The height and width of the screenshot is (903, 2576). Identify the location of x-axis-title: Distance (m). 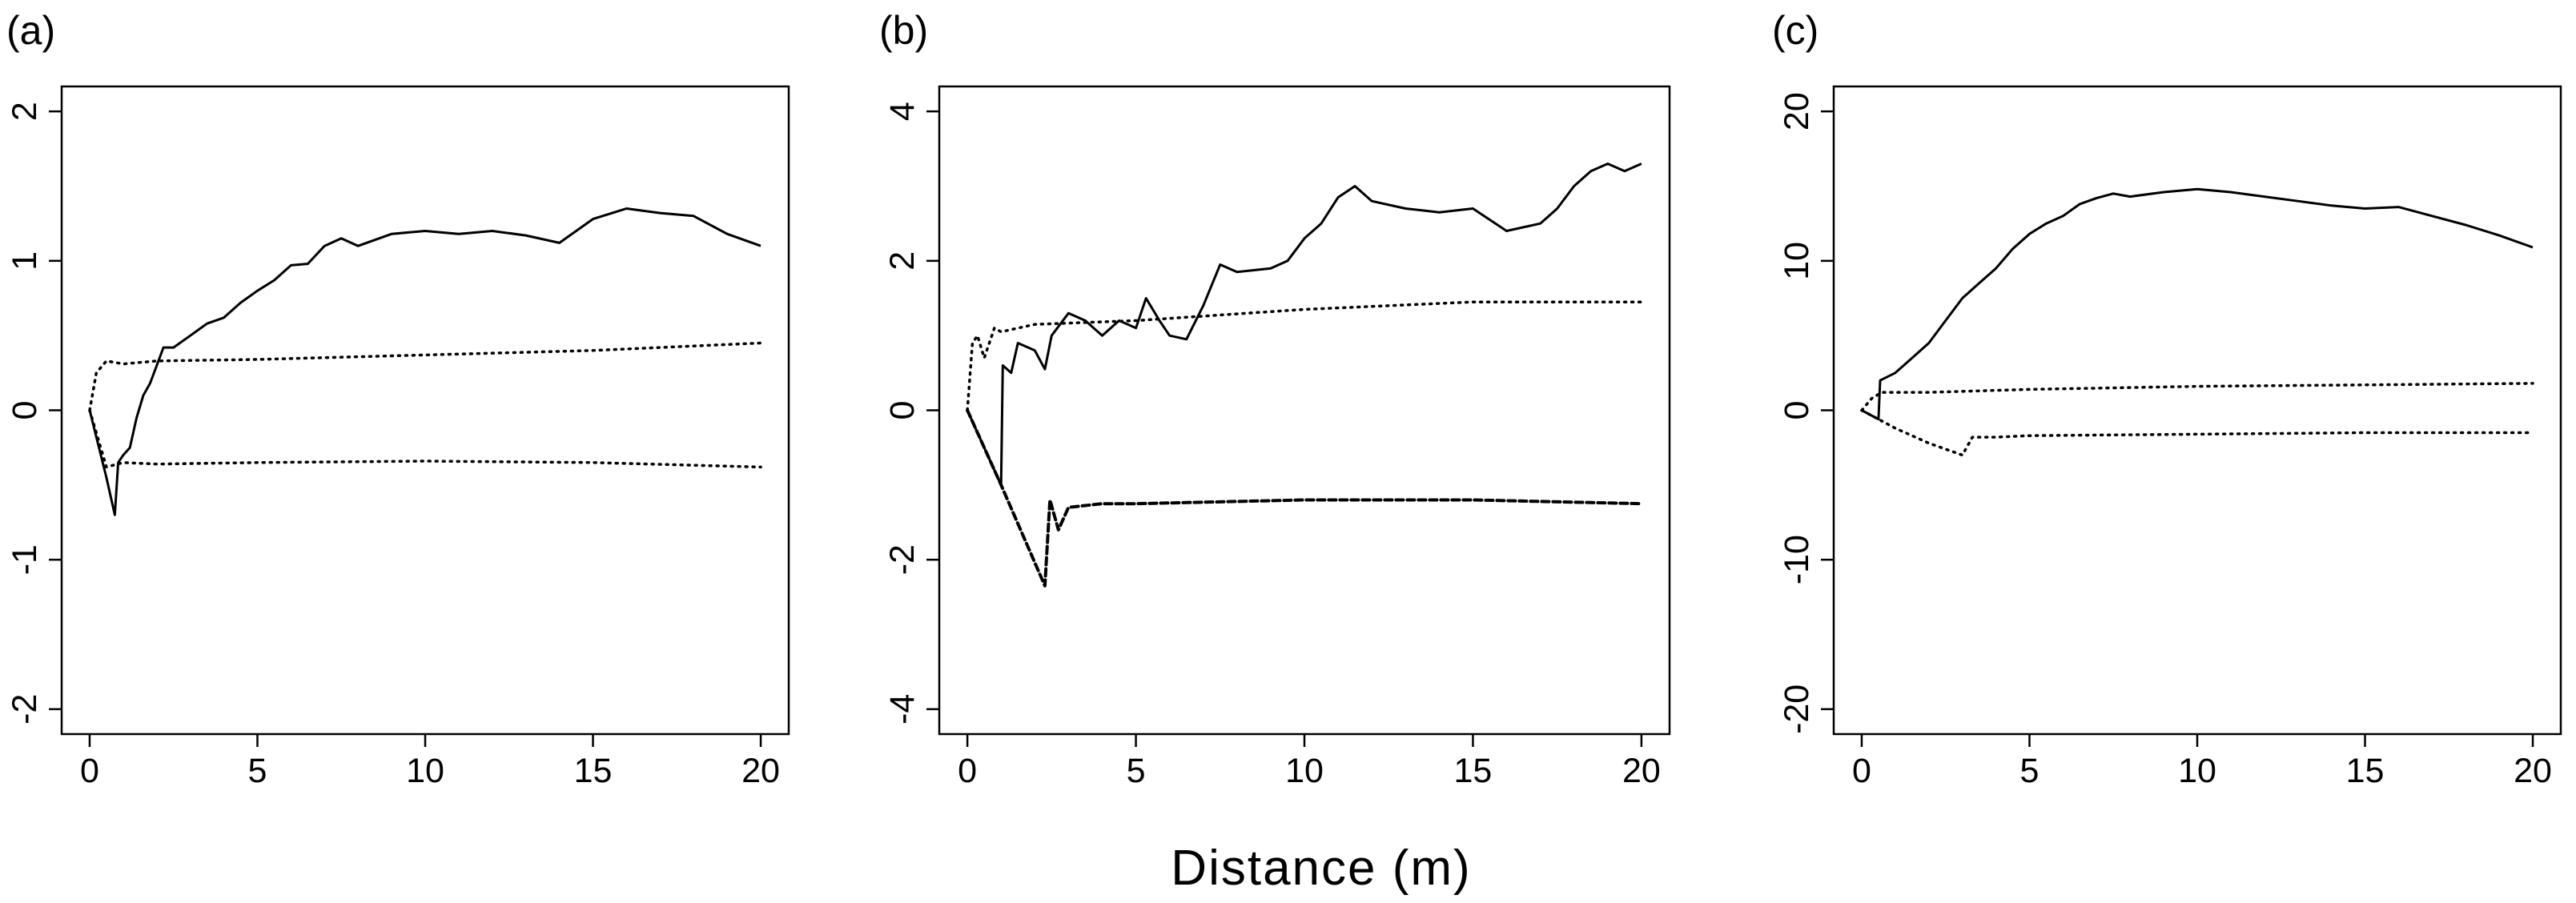
(1321, 868).